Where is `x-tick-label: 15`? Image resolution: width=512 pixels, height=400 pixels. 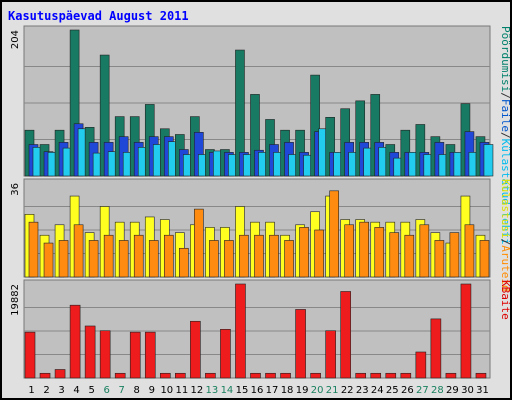
x-tick-label: 15 is located at coordinates (242, 390).